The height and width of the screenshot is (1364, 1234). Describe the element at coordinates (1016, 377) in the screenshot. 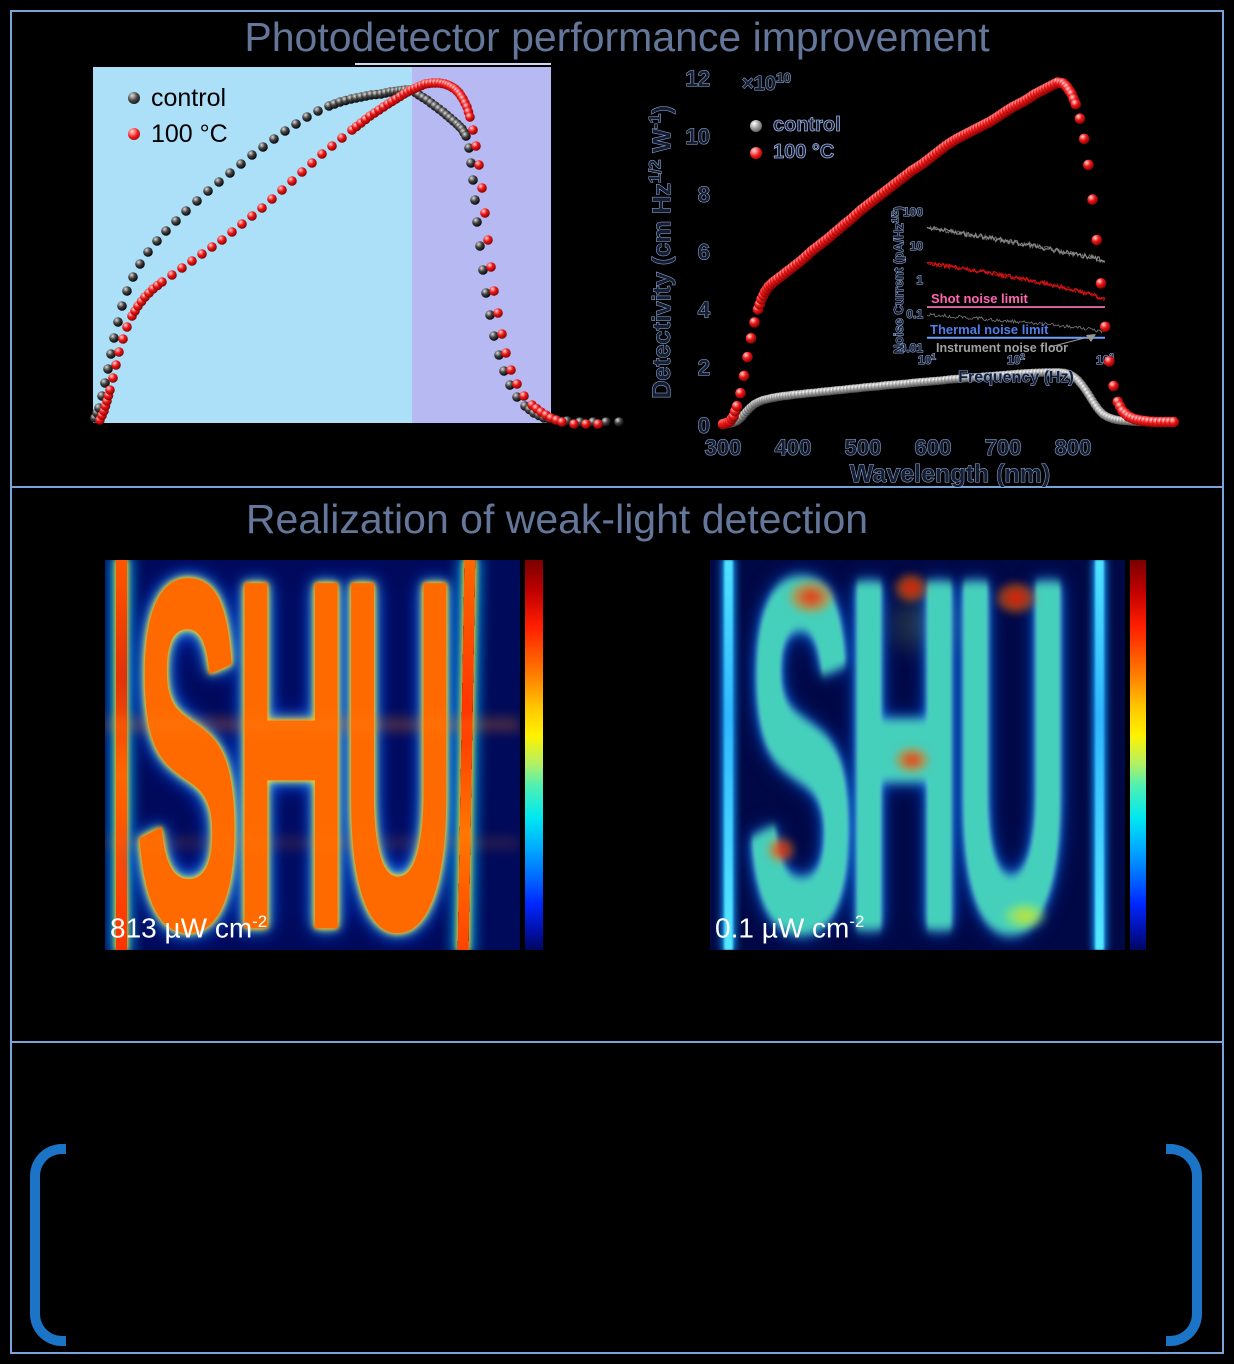

I see `svg-text: Frequency (Hz)` at that location.